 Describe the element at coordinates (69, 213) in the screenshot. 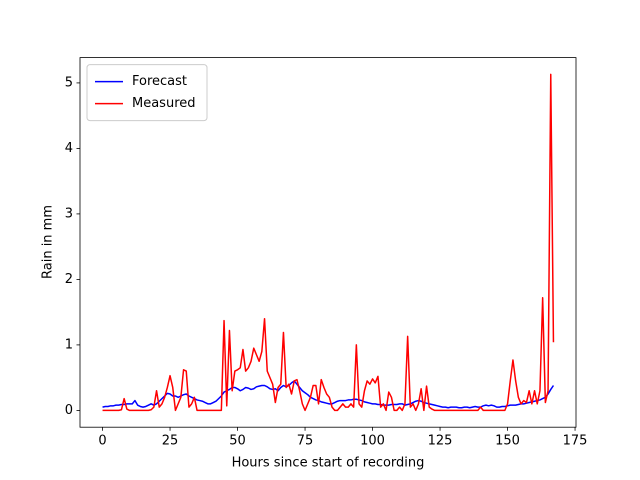

I see `y-tick-label: 3` at that location.